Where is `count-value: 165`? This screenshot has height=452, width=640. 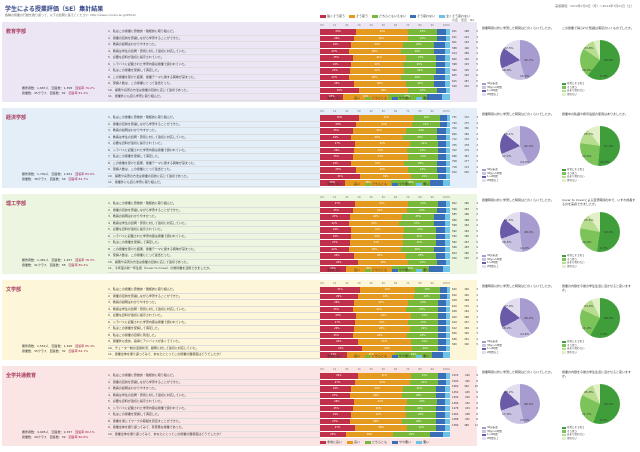
count-value: 165 is located at coordinates (466, 333).